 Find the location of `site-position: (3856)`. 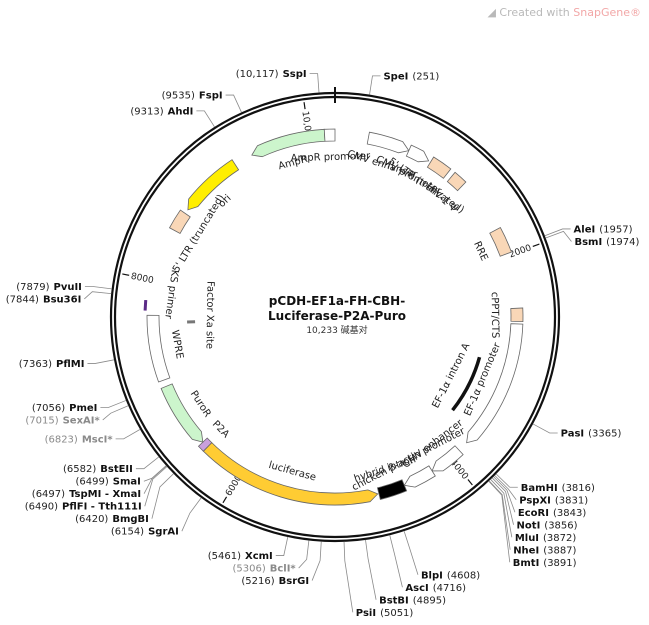

site-position: (3856) is located at coordinates (560, 525).